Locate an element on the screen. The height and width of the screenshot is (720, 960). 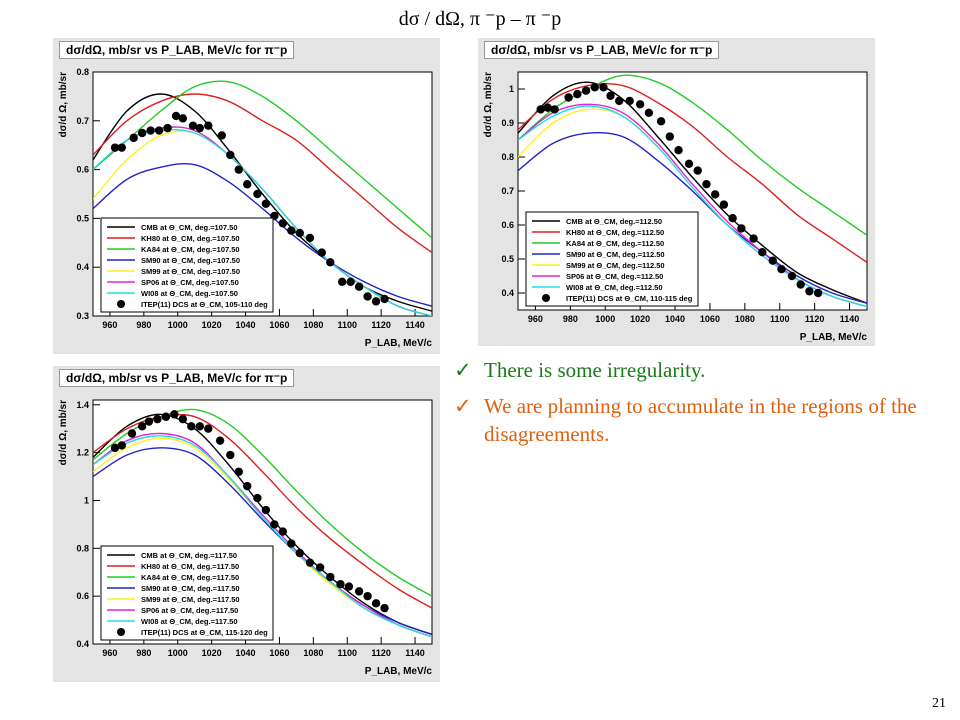
legend-entry: CMB at Θ_CM, deg.=112.50 is located at coordinates (614, 221).